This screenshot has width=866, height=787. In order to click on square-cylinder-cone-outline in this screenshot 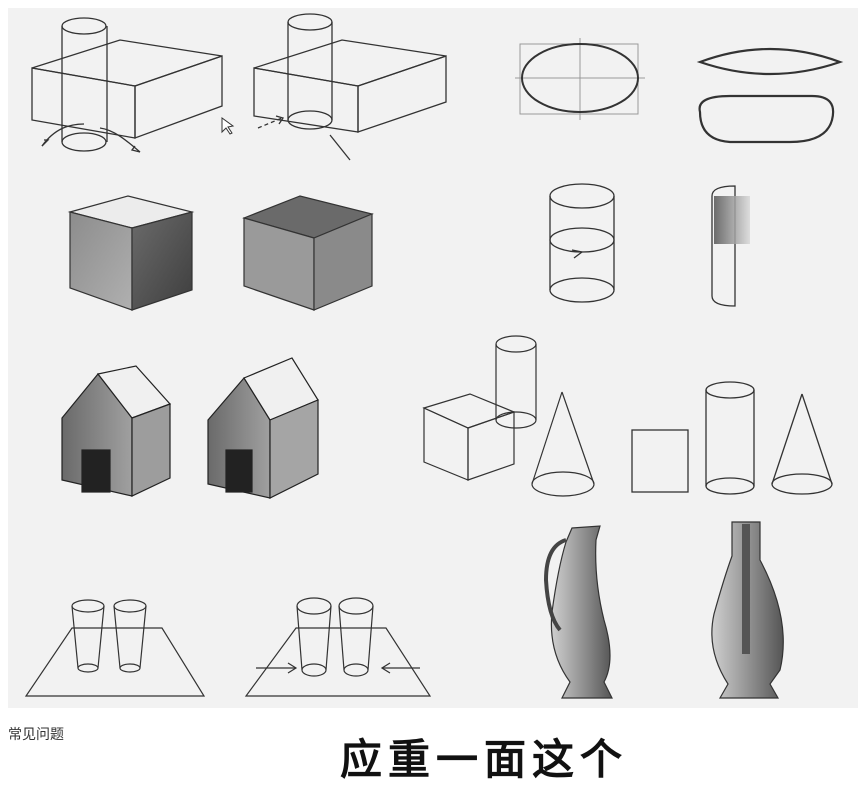, I will do `click(732, 438)`.